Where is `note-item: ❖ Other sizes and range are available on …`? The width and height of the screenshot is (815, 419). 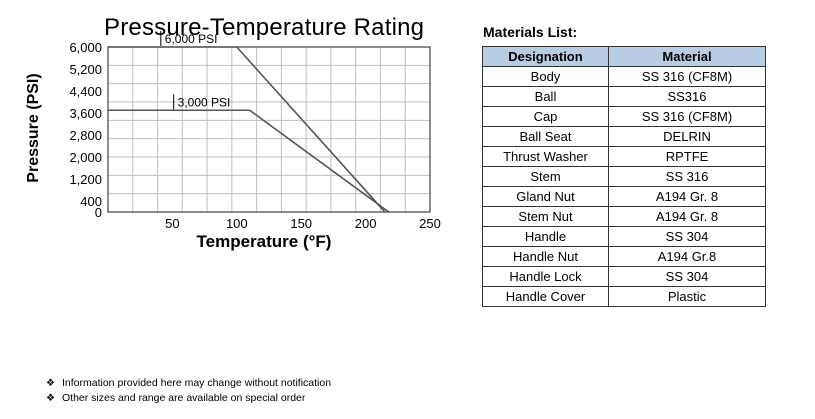 note-item: ❖ Other sizes and range are available on … is located at coordinates (188, 398).